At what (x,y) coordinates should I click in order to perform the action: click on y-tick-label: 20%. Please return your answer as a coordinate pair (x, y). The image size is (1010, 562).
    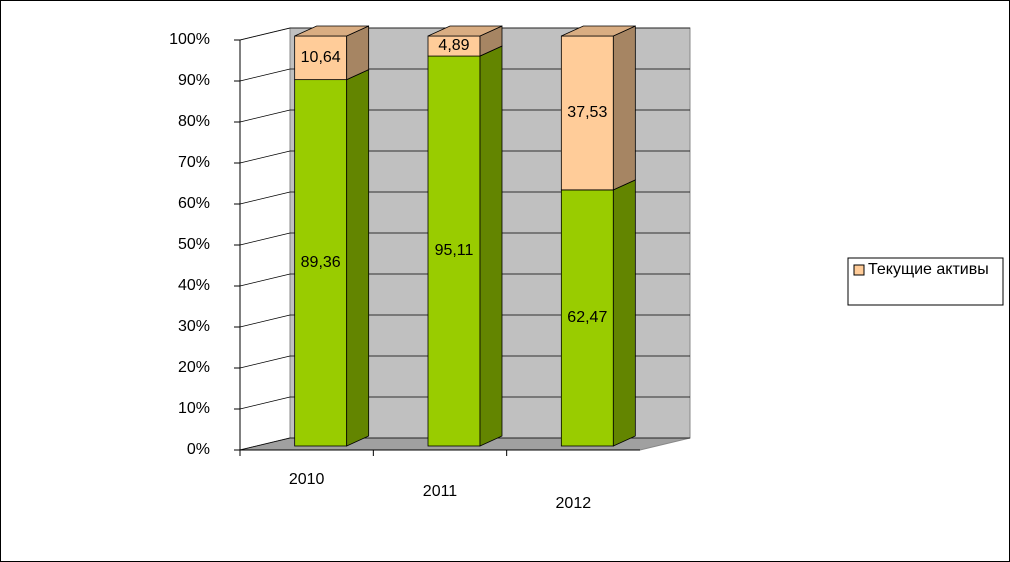
    Looking at the image, I should click on (194, 367).